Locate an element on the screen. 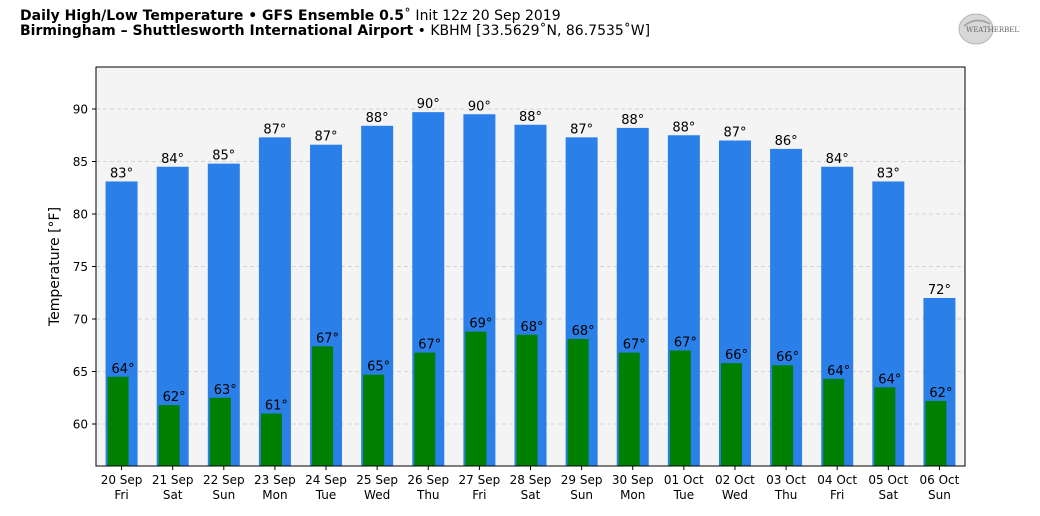  x-tick-date: 21 Sep is located at coordinates (173, 480).